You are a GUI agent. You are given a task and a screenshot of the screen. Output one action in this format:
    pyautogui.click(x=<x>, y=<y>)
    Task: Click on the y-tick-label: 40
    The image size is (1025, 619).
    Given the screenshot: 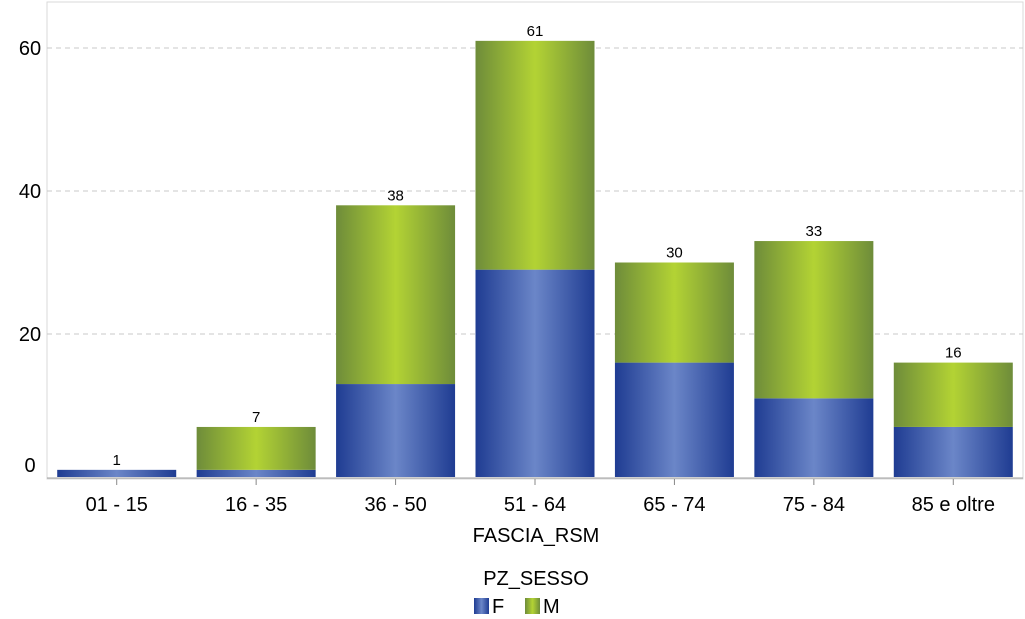 What is the action you would take?
    pyautogui.click(x=30, y=192)
    